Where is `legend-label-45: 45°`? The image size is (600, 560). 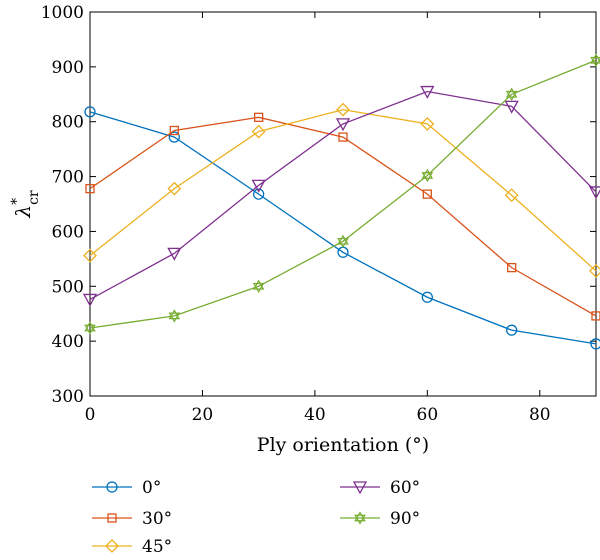 legend-label-45: 45° is located at coordinates (157, 547).